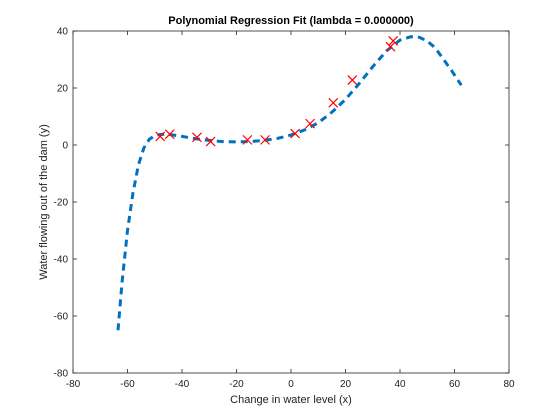 The height and width of the screenshot is (420, 560). Describe the element at coordinates (346, 384) in the screenshot. I see `x-tick-label: 20` at that location.